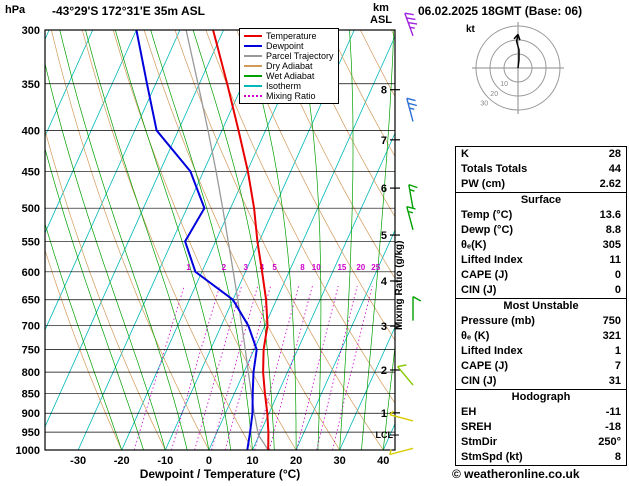  Describe the element at coordinates (479, 442) in the screenshot. I see `stat-label: StmDir` at that location.